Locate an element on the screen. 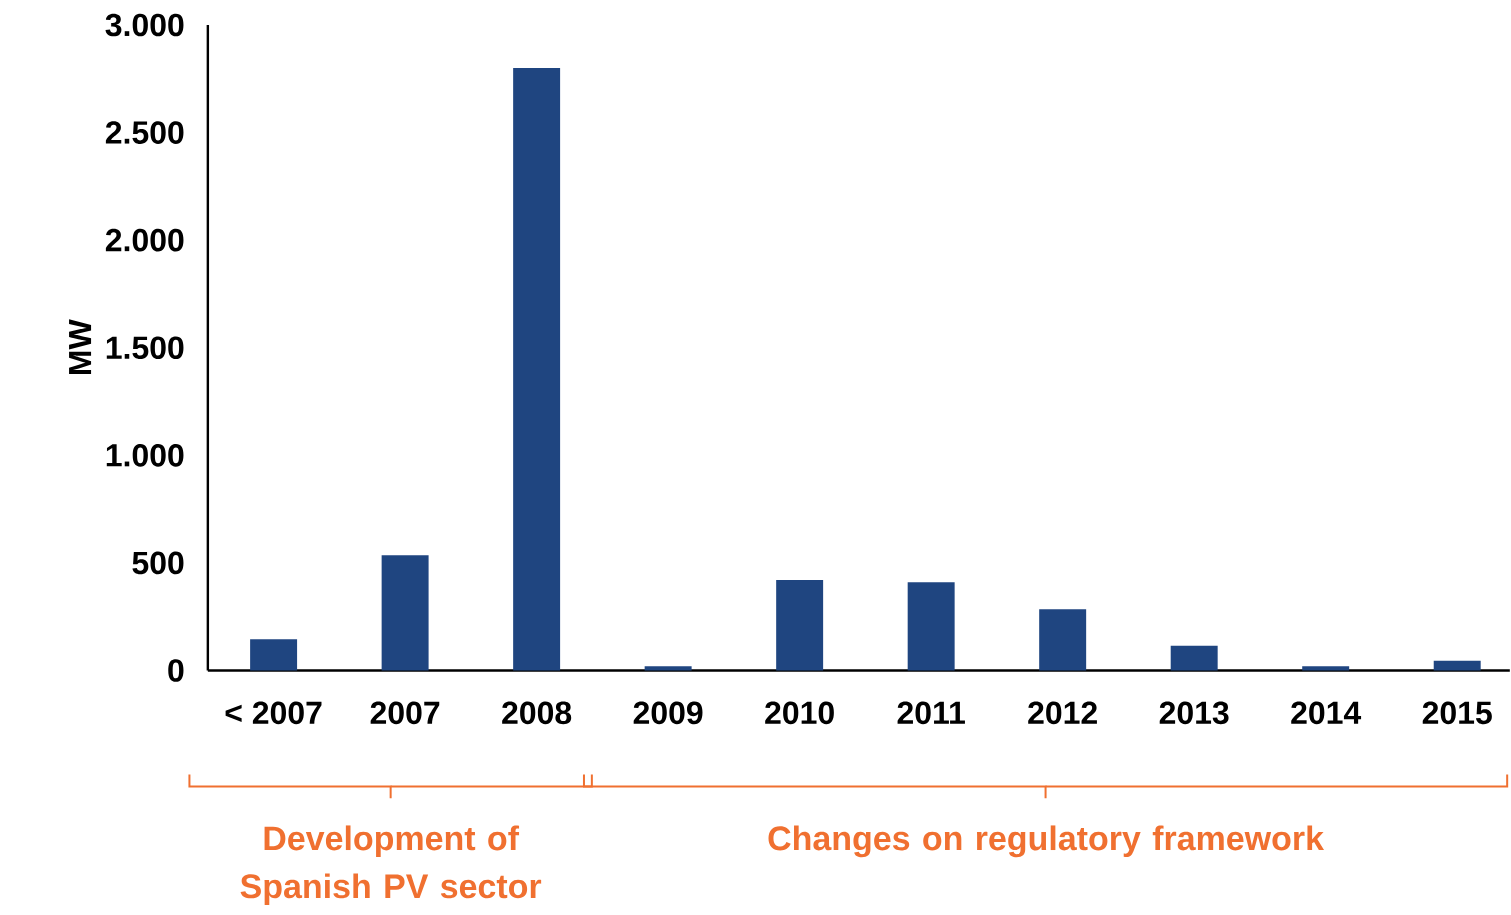 This screenshot has width=1511, height=915. y-tick-label: 0 is located at coordinates (176, 670).